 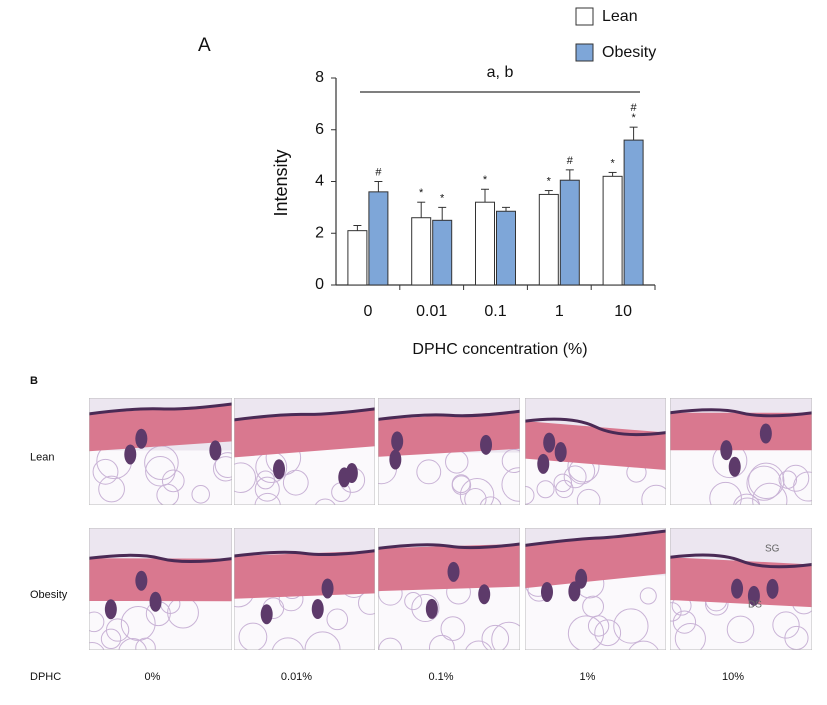 I want to click on image-label: DS, so click(x=755, y=605).